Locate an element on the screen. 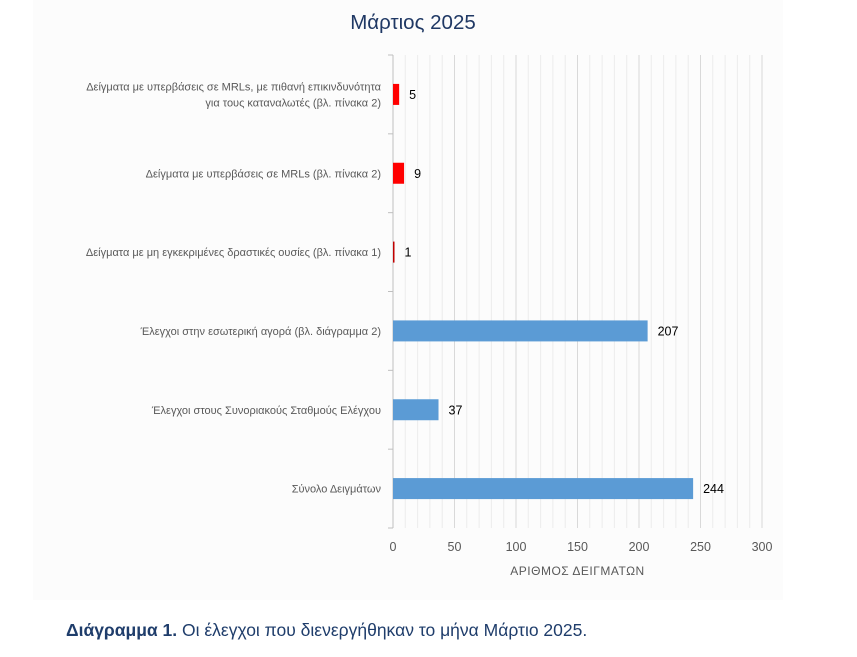 The height and width of the screenshot is (657, 857). x-tick-label: 50 is located at coordinates (455, 547).